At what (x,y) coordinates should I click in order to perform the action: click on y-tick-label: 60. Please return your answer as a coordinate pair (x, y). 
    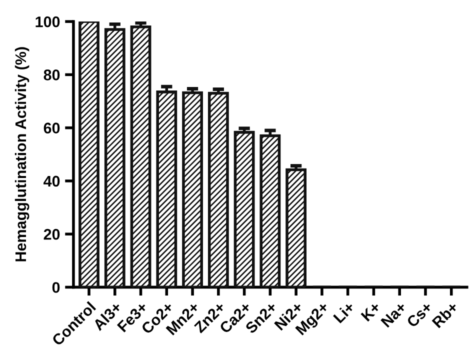
    Looking at the image, I should click on (52, 128).